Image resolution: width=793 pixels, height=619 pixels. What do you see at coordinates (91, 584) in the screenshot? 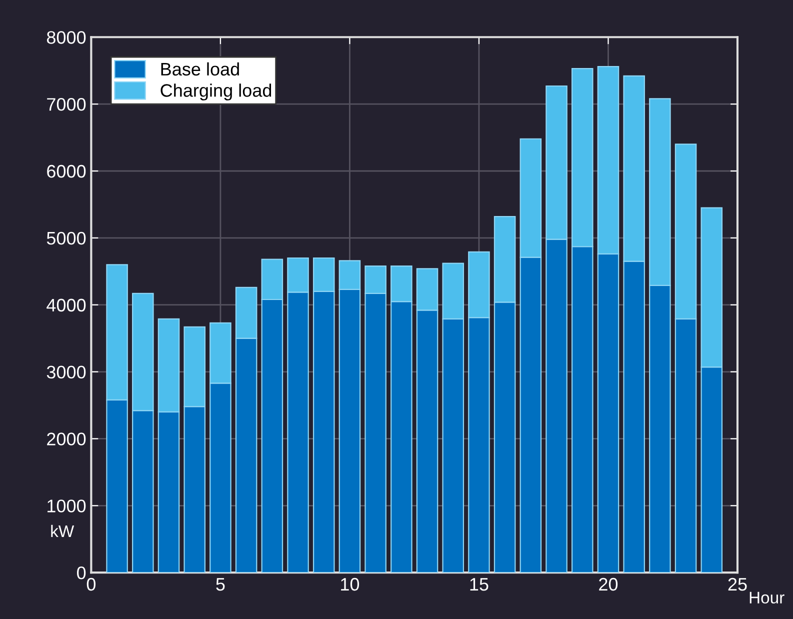
I see `x-tick-label: 0` at bounding box center [91, 584].